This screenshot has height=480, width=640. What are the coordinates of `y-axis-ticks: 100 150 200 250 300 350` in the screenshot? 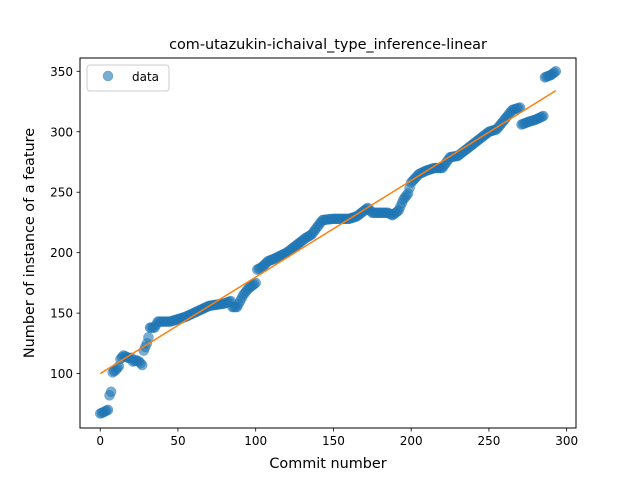 It's located at (65, 223).